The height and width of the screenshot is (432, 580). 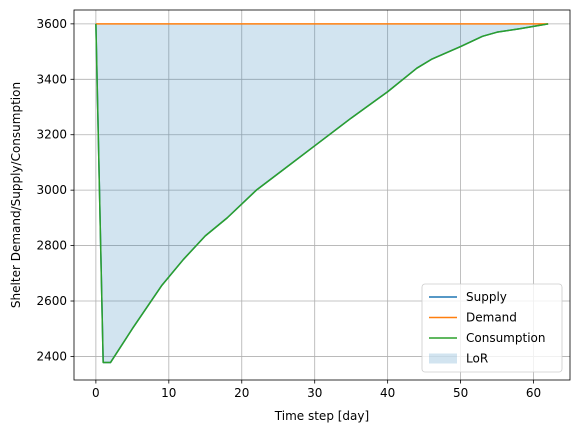 I want to click on x-tick-label: 20, so click(x=241, y=393).